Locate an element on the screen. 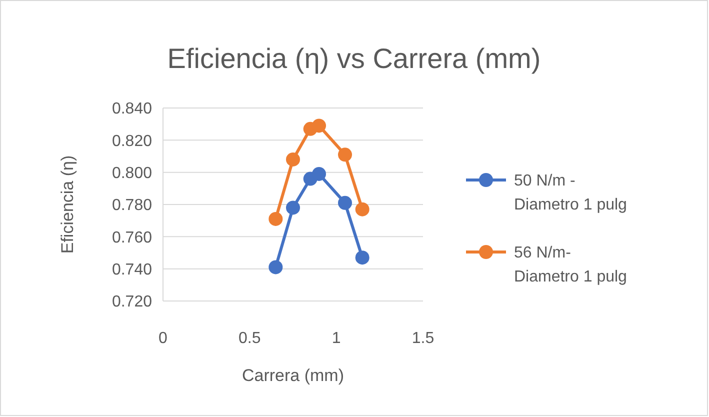  x-axis-title: Carrera (mm) is located at coordinates (293, 375).